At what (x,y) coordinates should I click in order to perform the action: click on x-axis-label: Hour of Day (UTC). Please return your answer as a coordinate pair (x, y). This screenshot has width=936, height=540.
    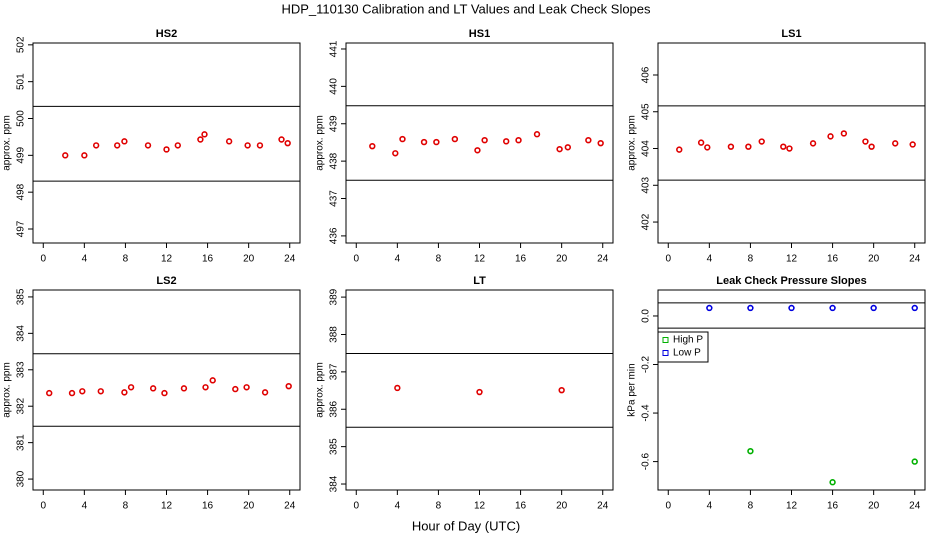
    Looking at the image, I should click on (466, 525).